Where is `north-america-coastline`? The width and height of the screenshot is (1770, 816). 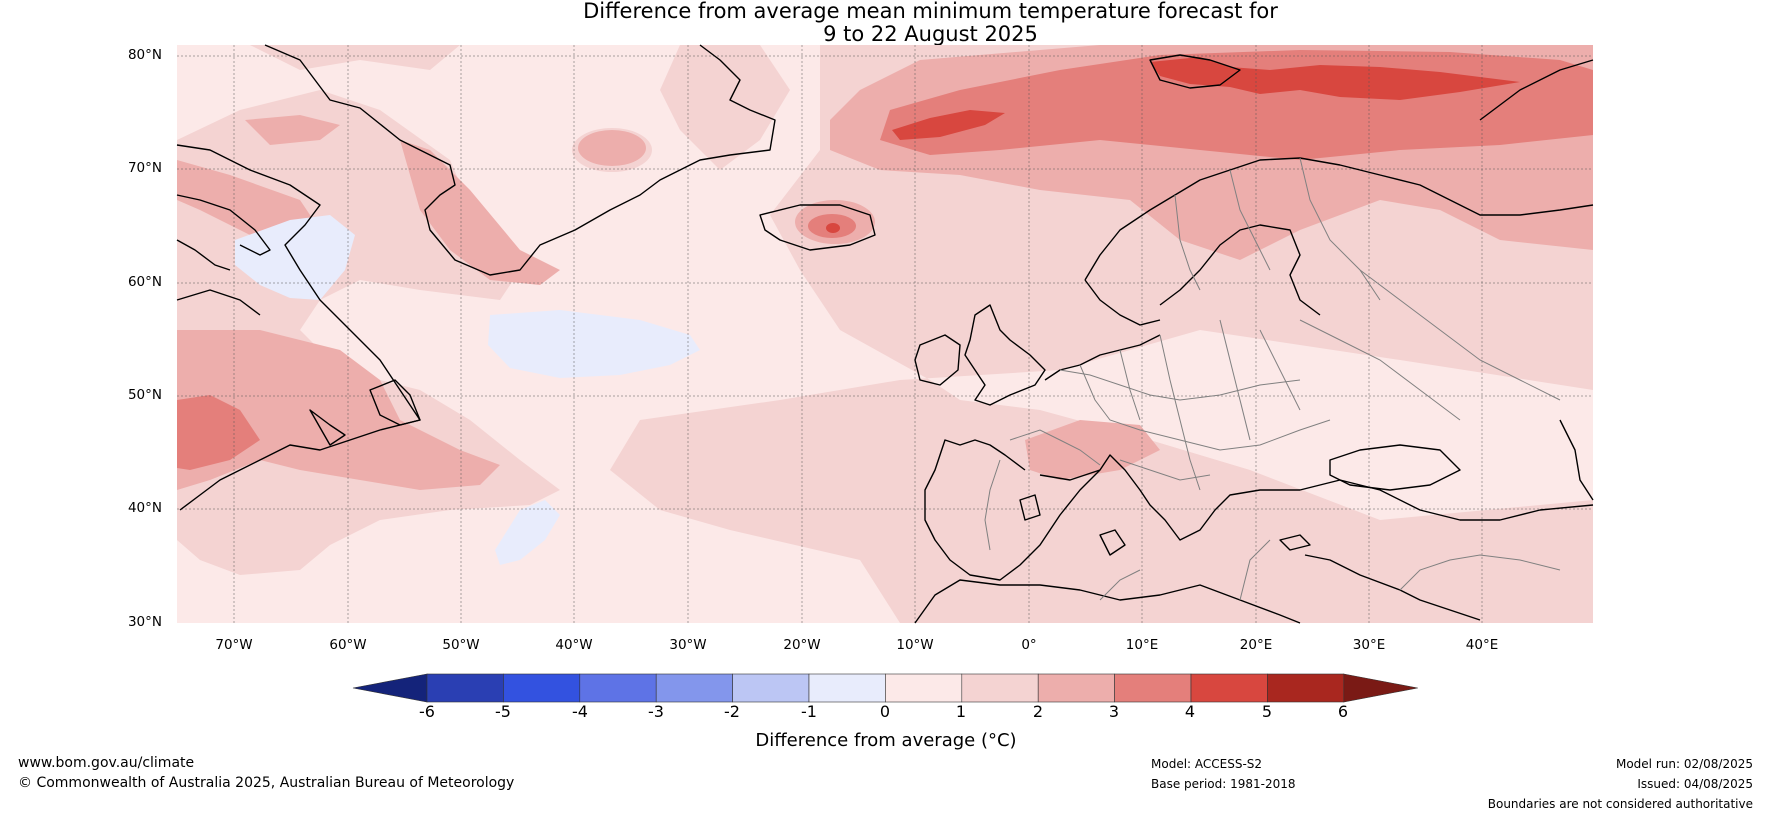 north-america-coastline is located at coordinates (298, 327).